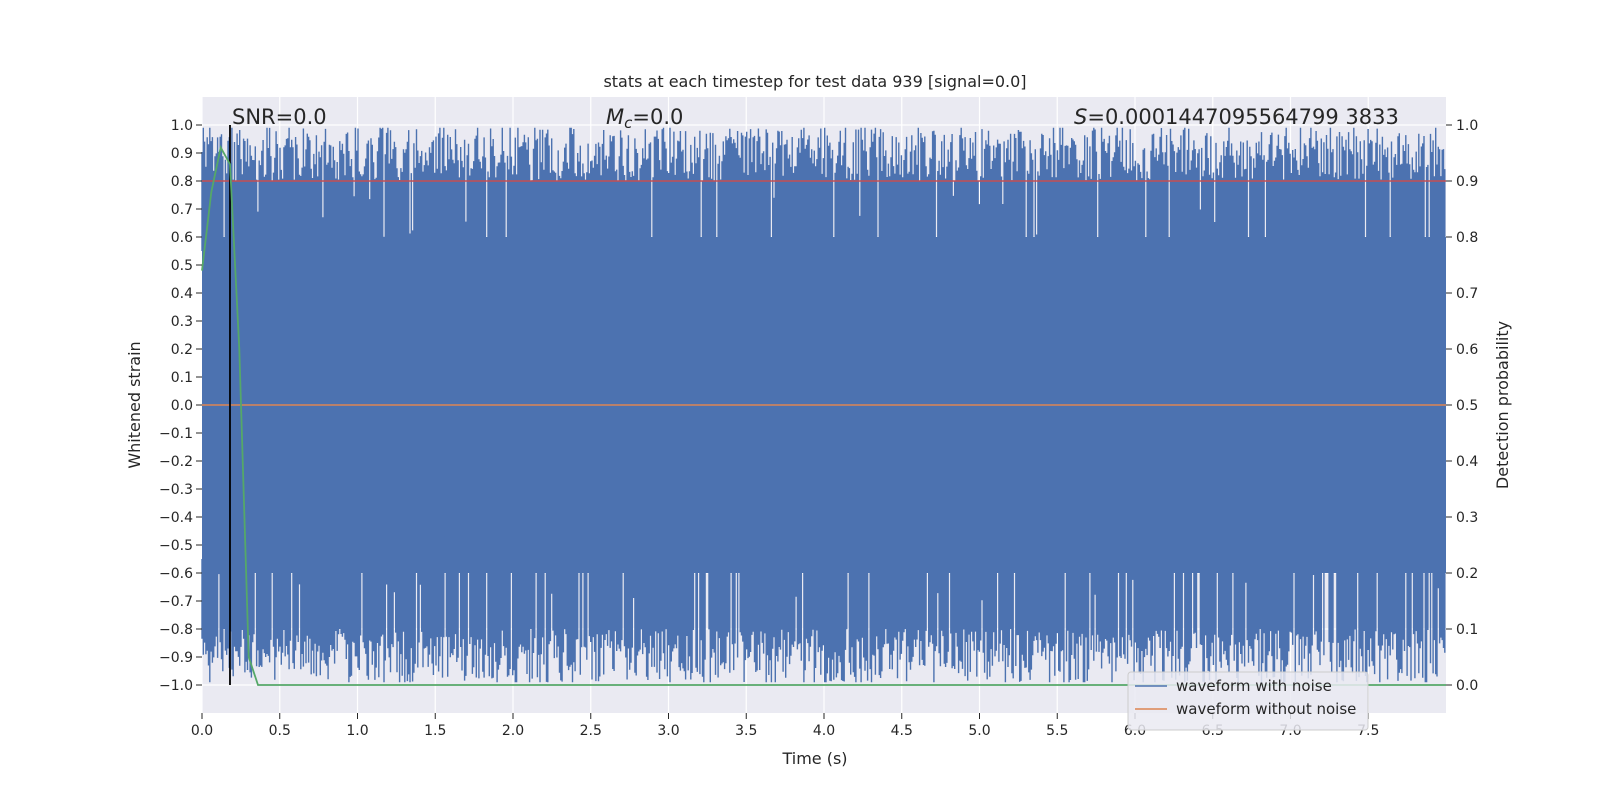  What do you see at coordinates (279, 117) in the screenshot?
I see `snr-annotation: SNR=0.0` at bounding box center [279, 117].